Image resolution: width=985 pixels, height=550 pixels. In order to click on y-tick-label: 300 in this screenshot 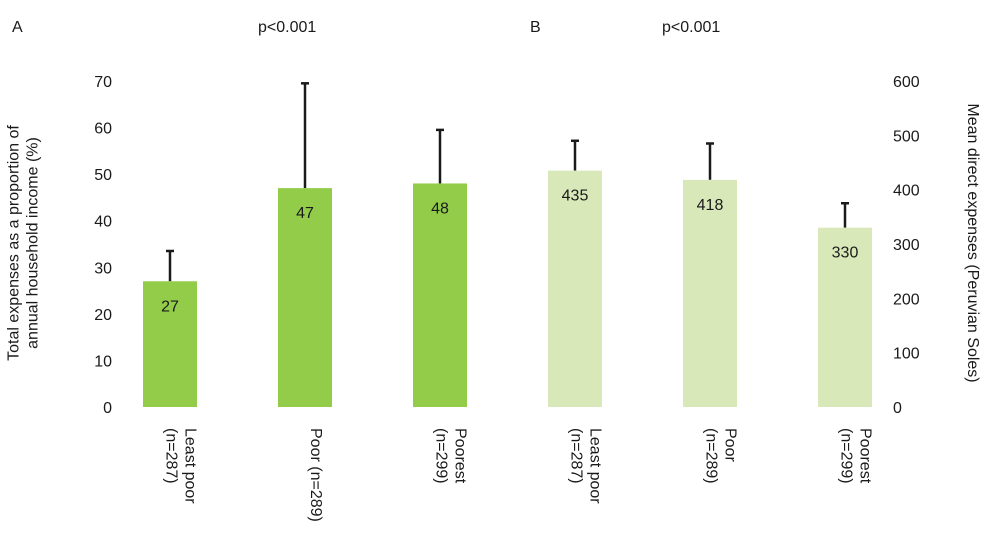, I will do `click(906, 245)`.